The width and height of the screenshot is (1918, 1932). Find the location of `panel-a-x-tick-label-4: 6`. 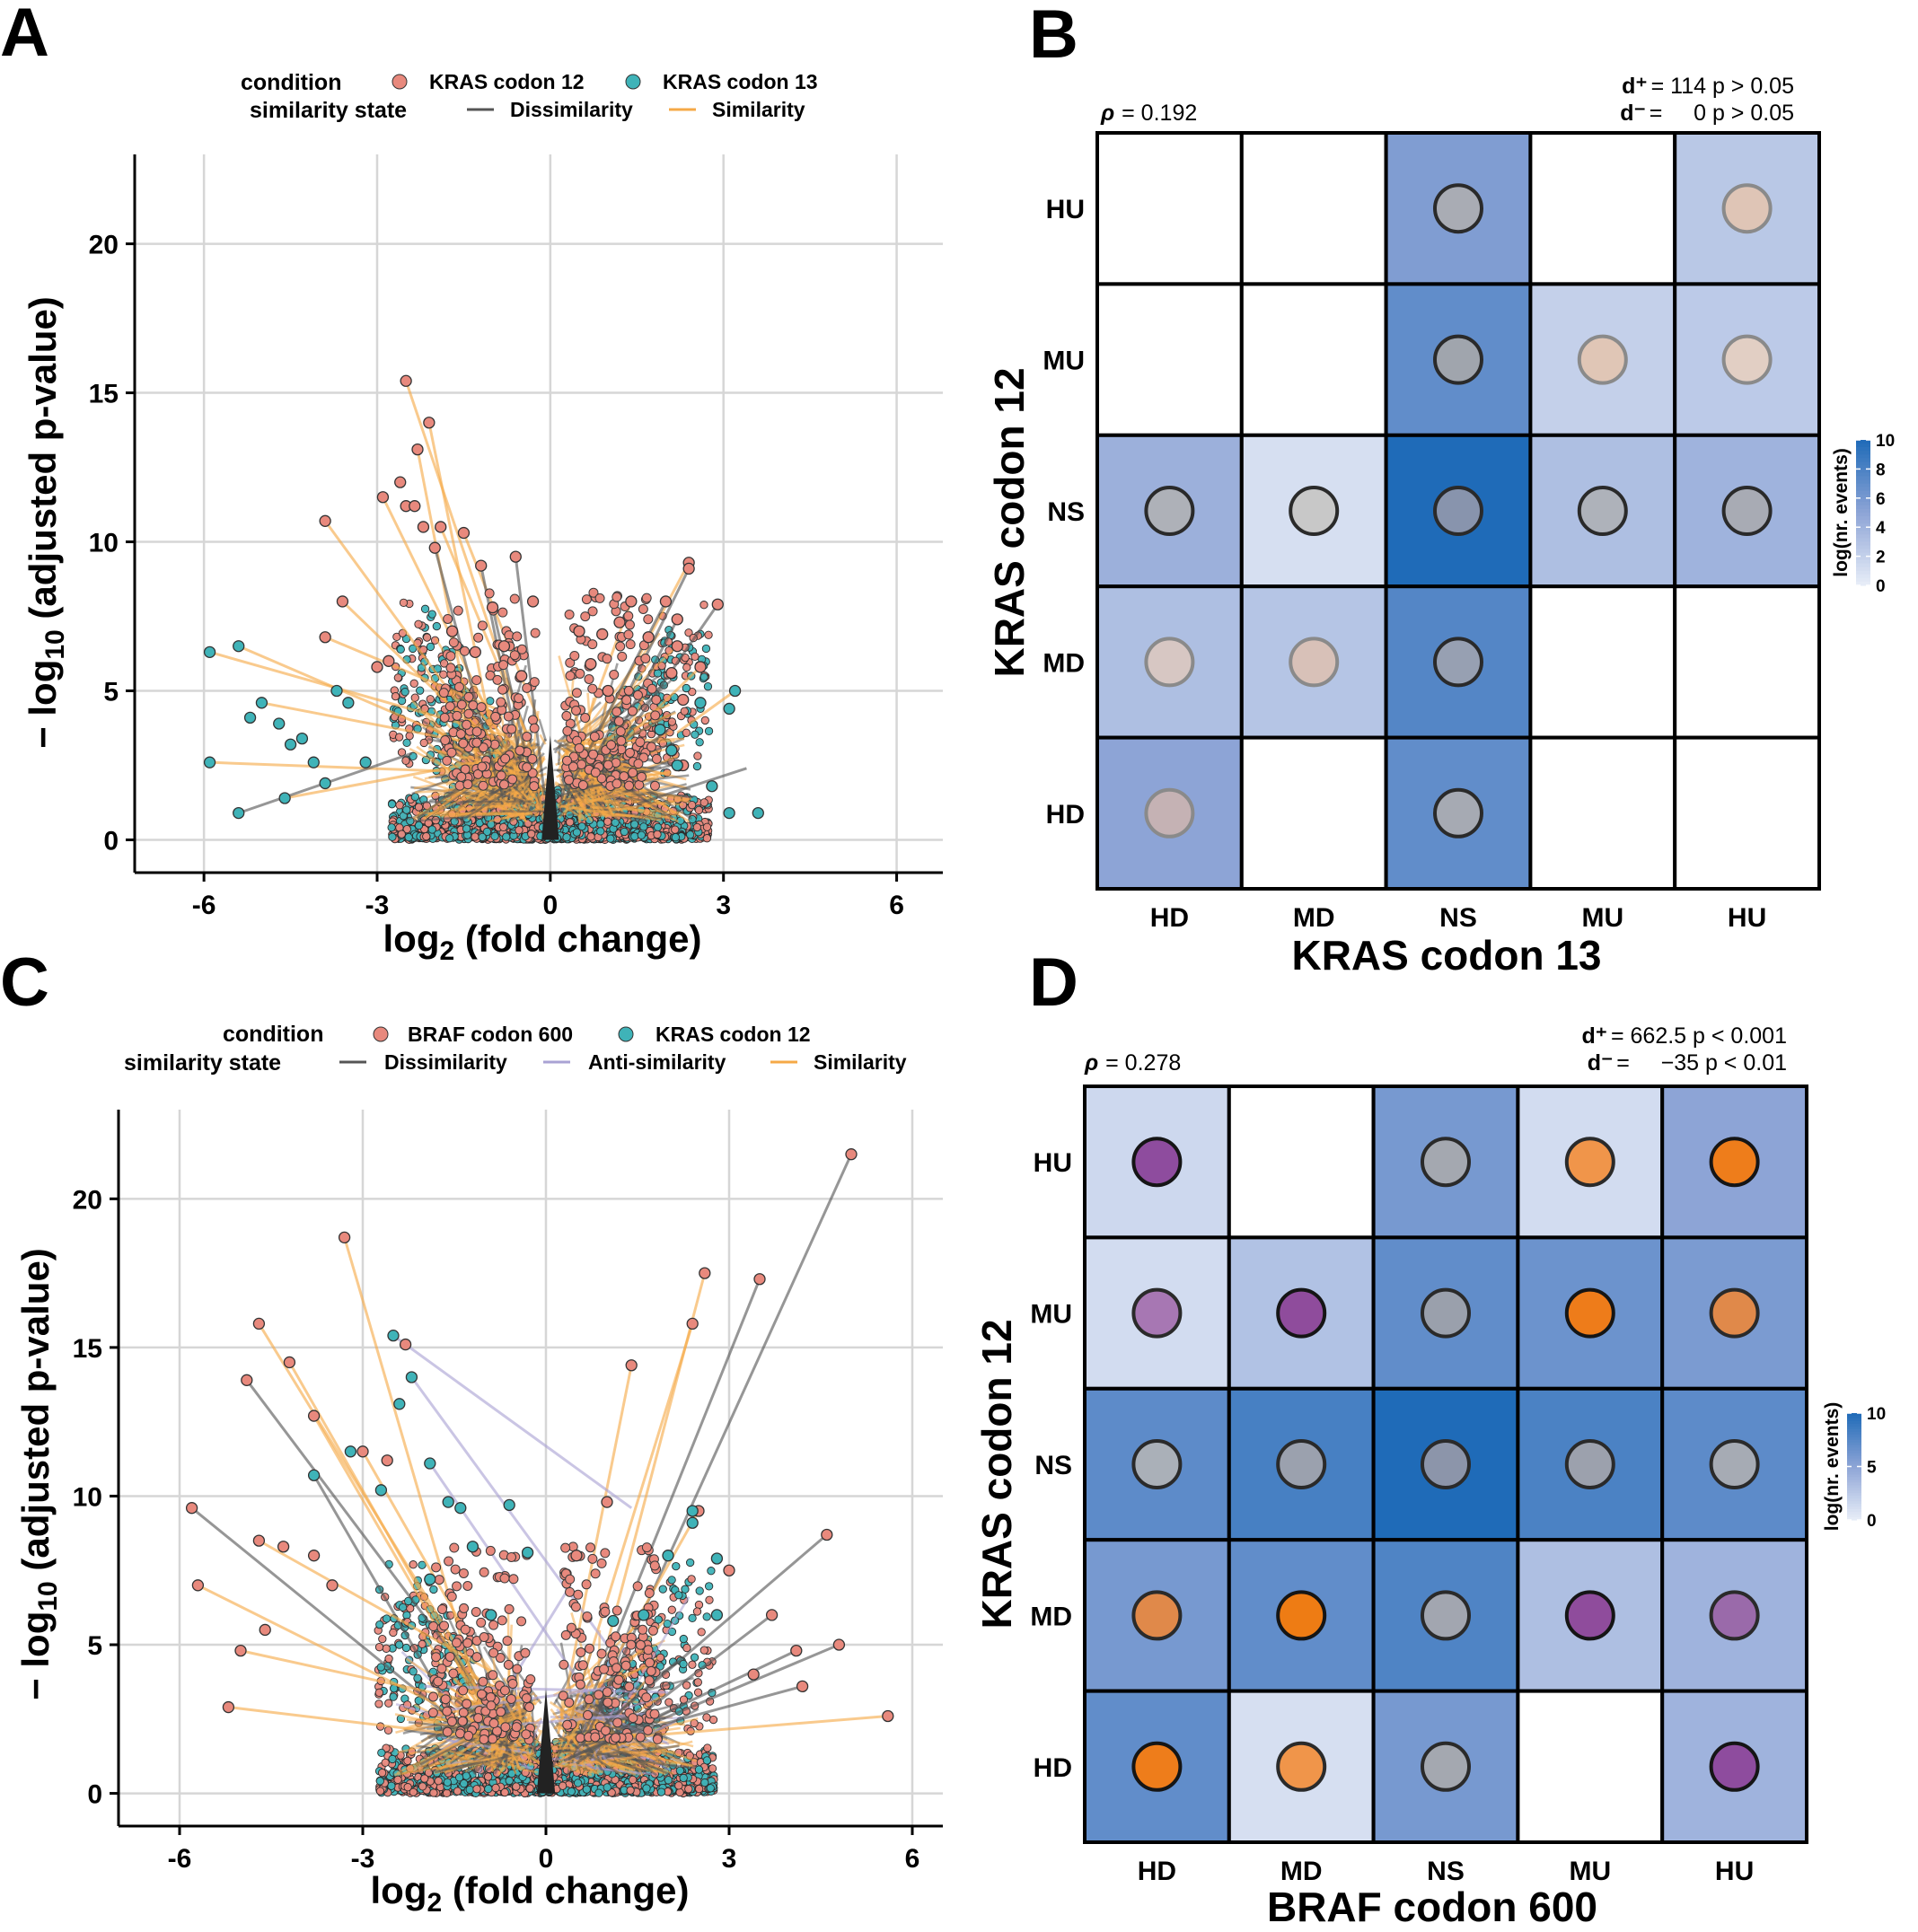

panel-a-x-tick-label-4: 6 is located at coordinates (896, 905).